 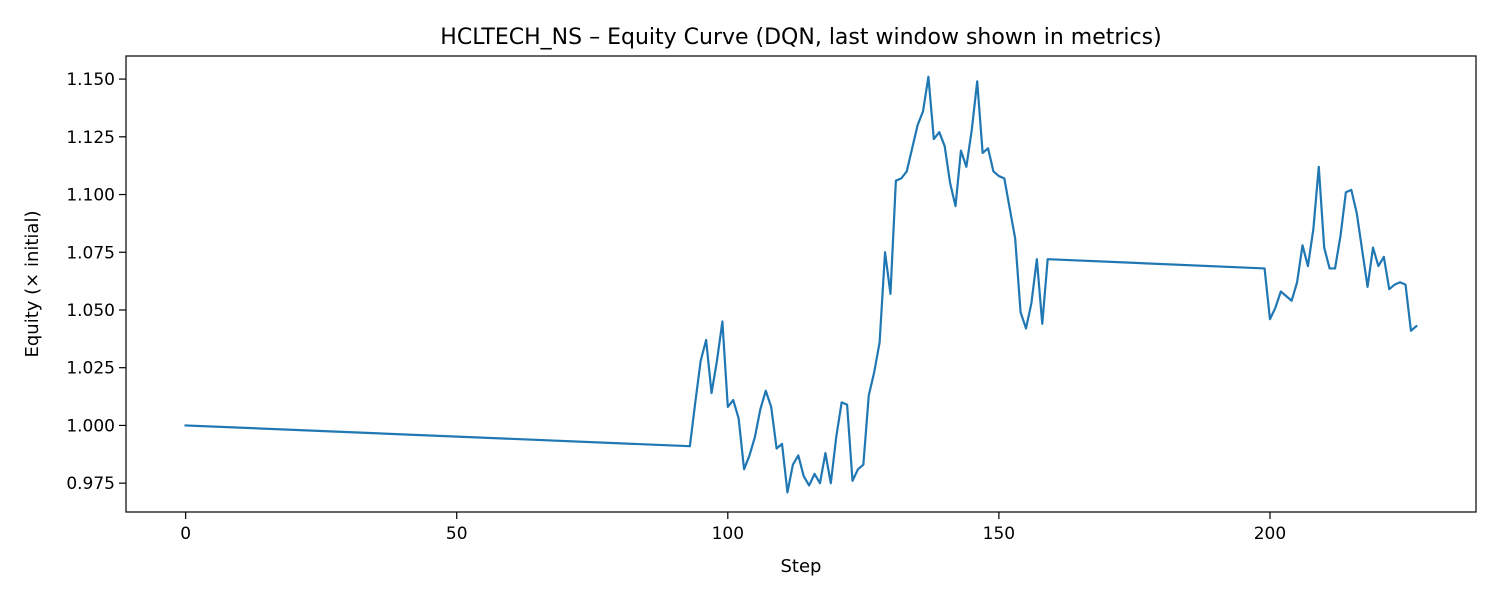 I want to click on x-axis-ticks: 0 50 100 150 200, so click(x=733, y=528).